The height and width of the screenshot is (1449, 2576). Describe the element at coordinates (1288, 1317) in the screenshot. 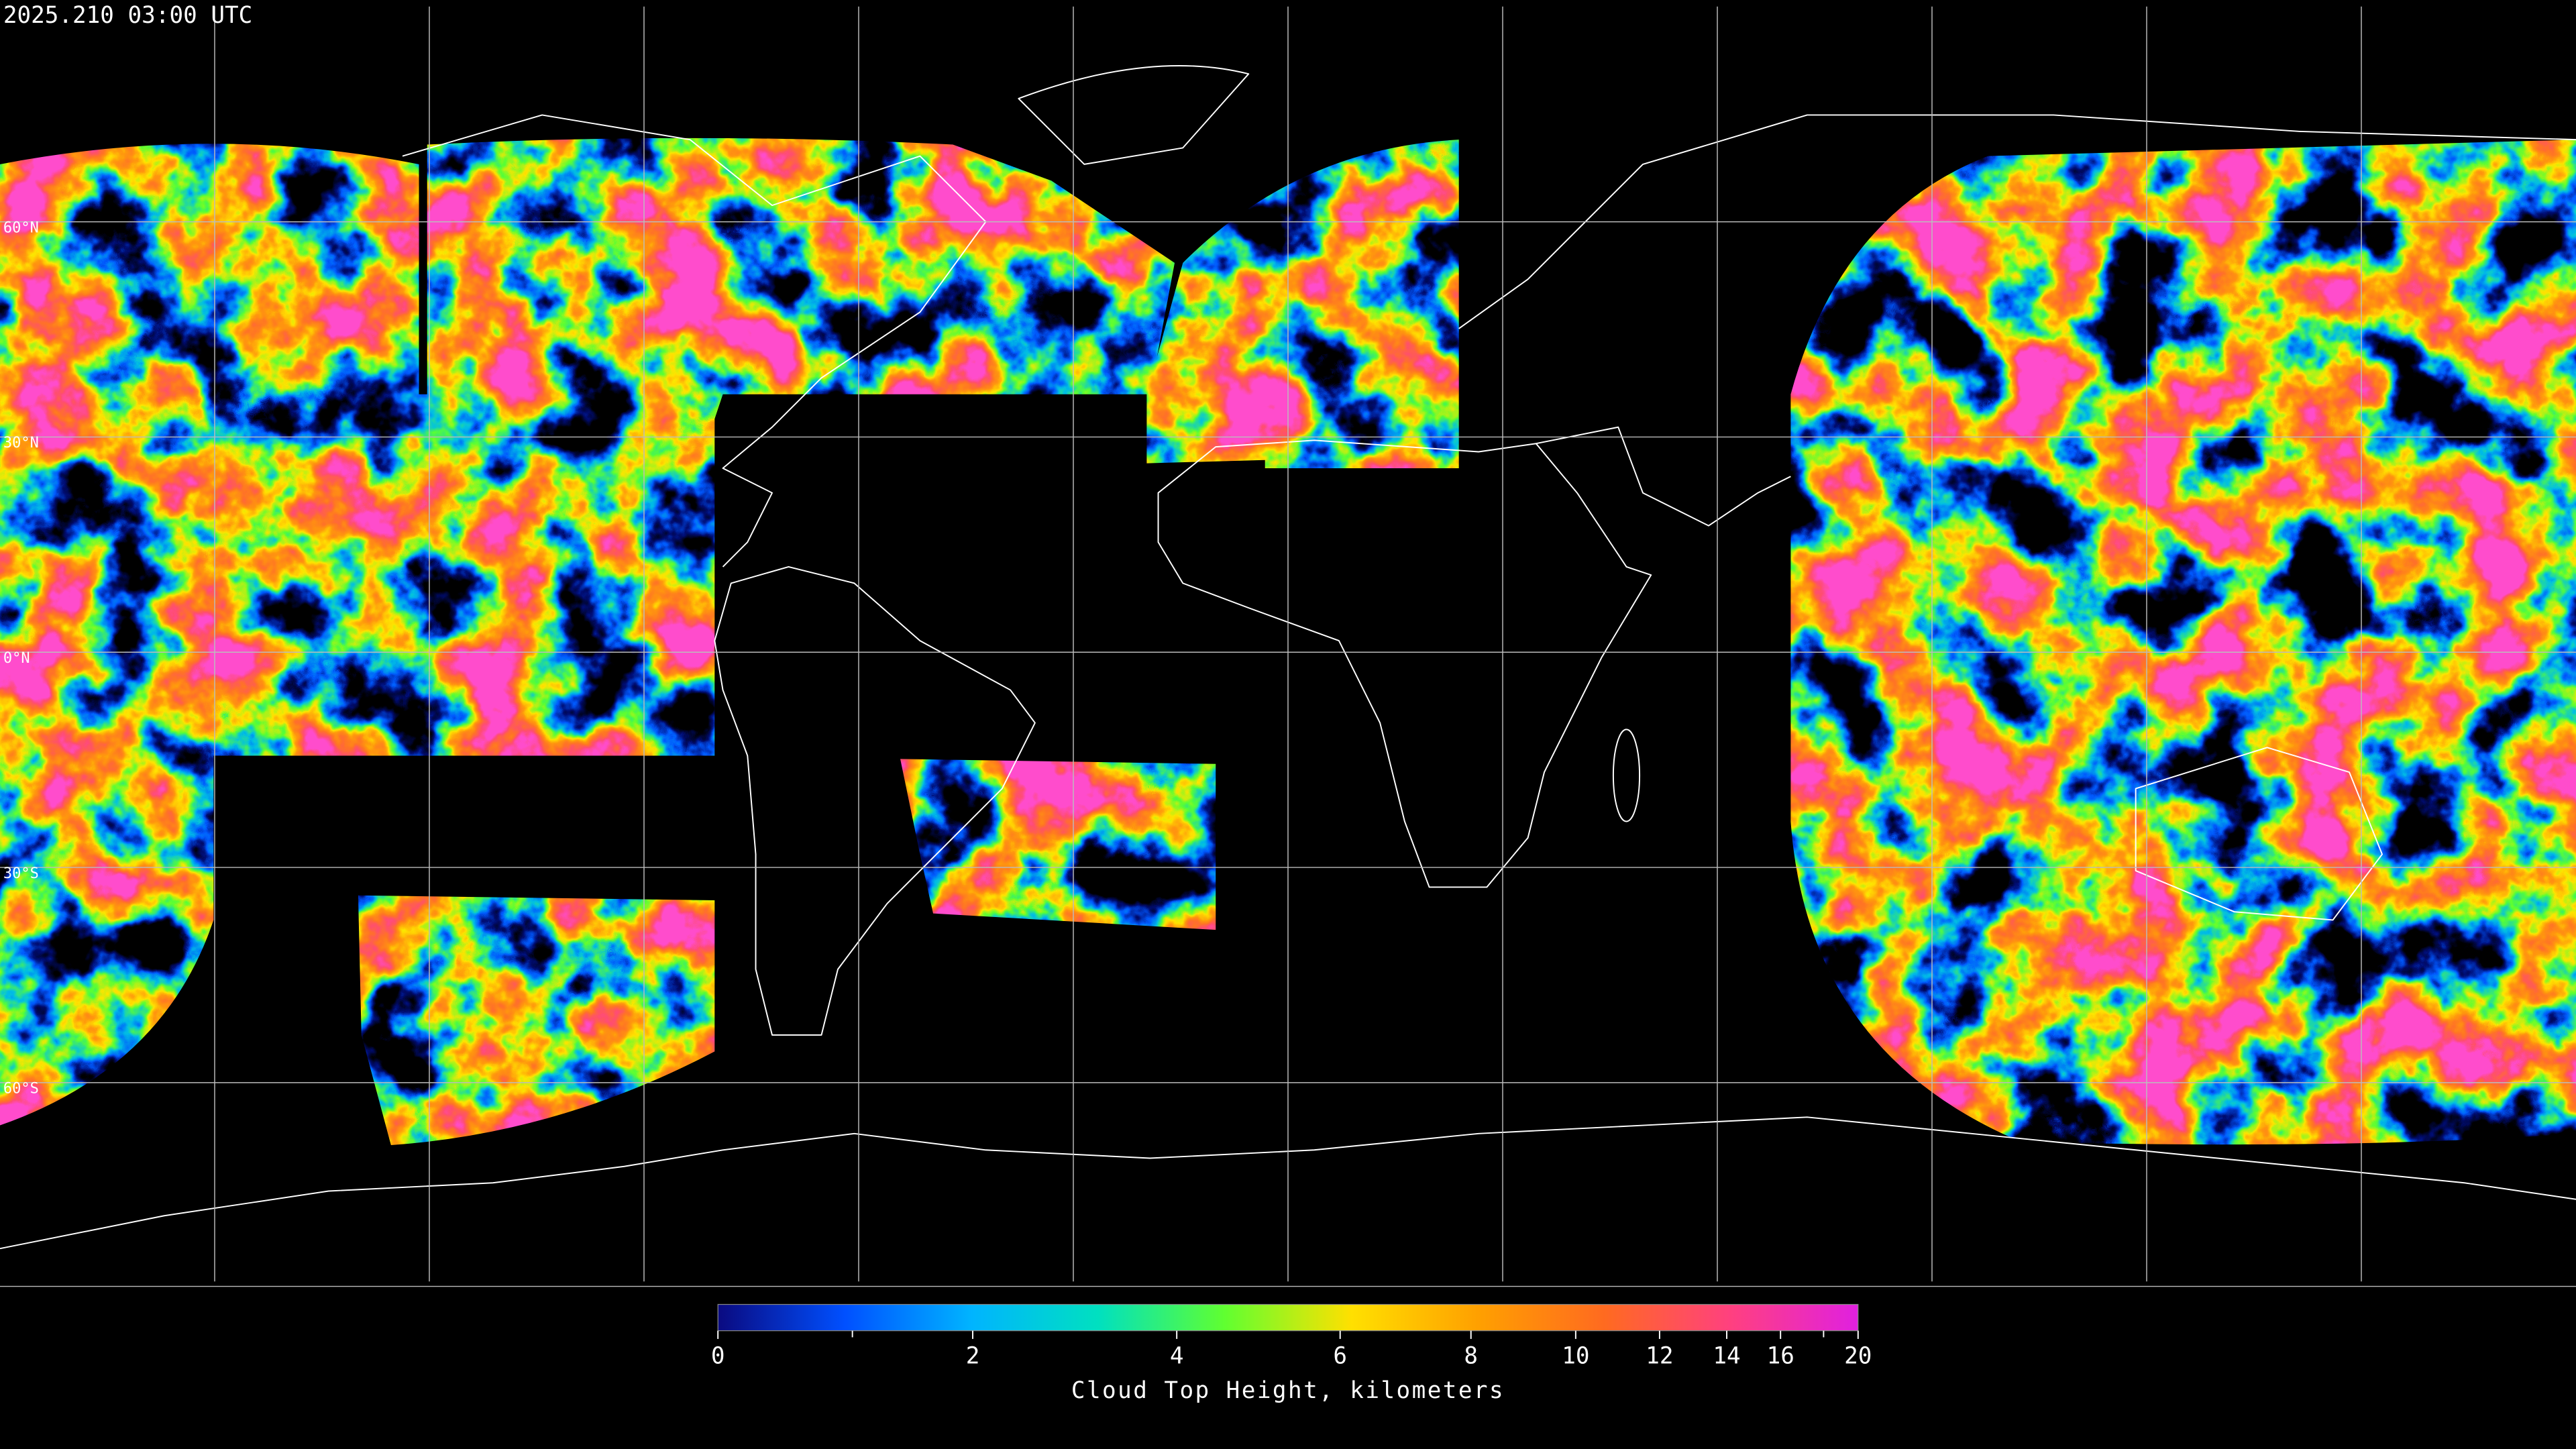

I see `colorbar` at that location.